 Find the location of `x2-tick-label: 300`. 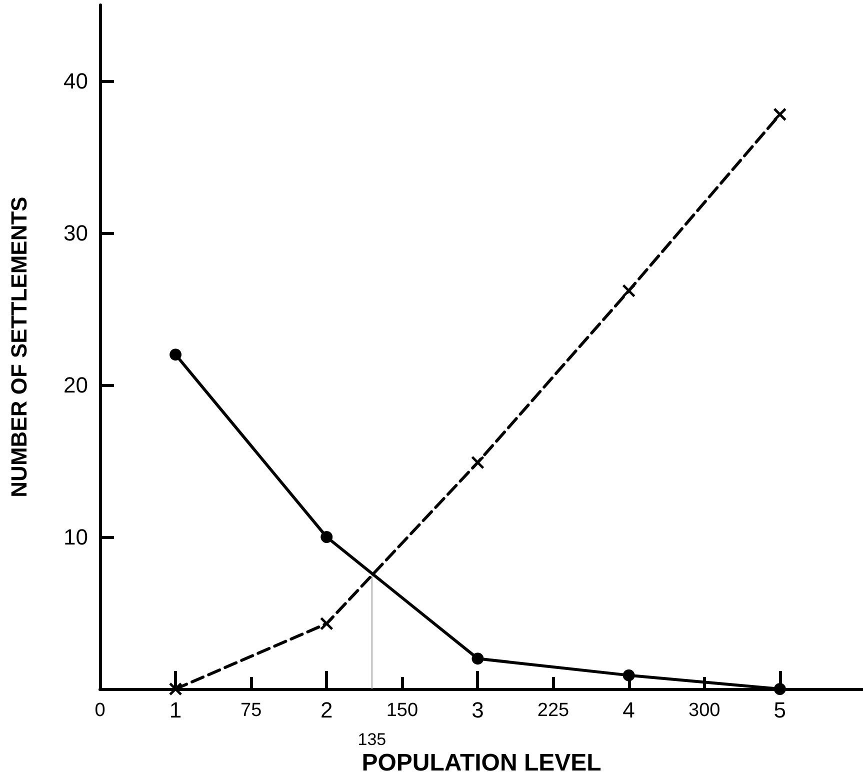

x2-tick-label: 300 is located at coordinates (704, 710).